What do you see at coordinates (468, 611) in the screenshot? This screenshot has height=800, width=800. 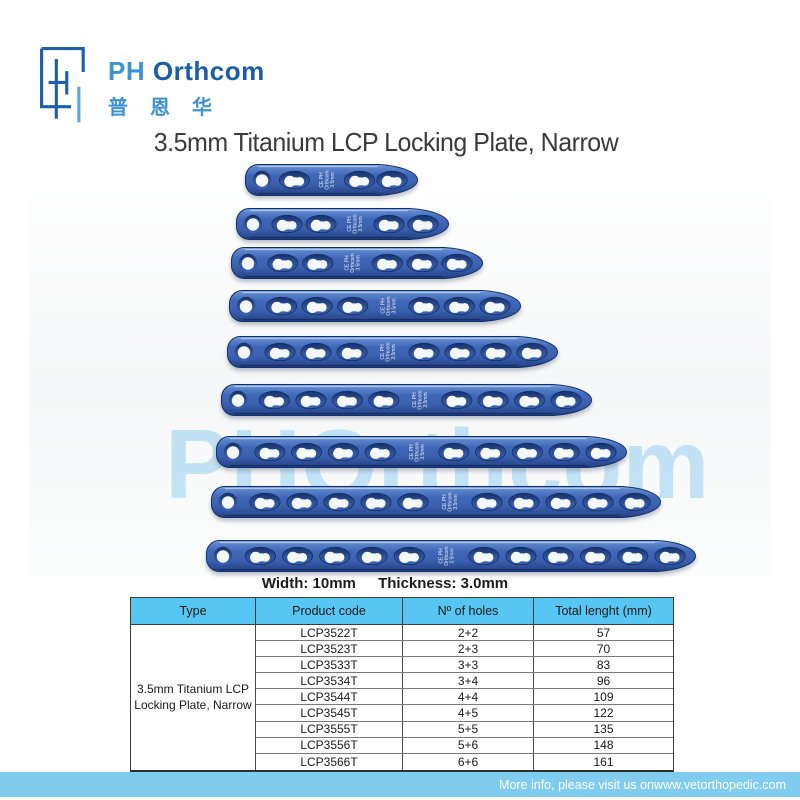 I see `header-holes: Nº of holes` at bounding box center [468, 611].